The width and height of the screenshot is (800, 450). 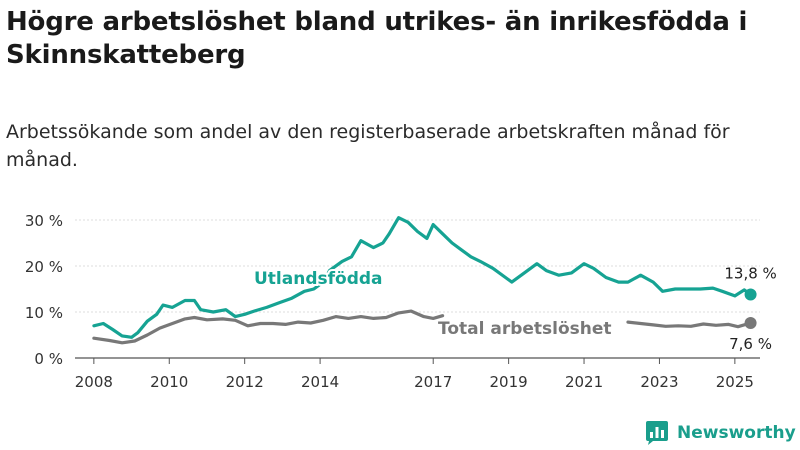 I want to click on x-tick-label: 2012, so click(x=245, y=382).